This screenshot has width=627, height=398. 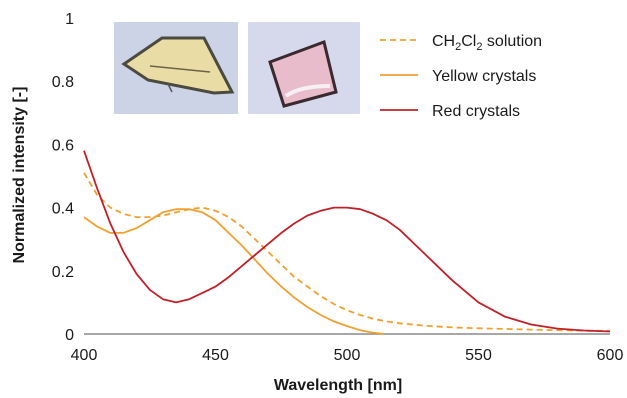 What do you see at coordinates (63, 145) in the screenshot?
I see `y-tick-label: 0.6` at bounding box center [63, 145].